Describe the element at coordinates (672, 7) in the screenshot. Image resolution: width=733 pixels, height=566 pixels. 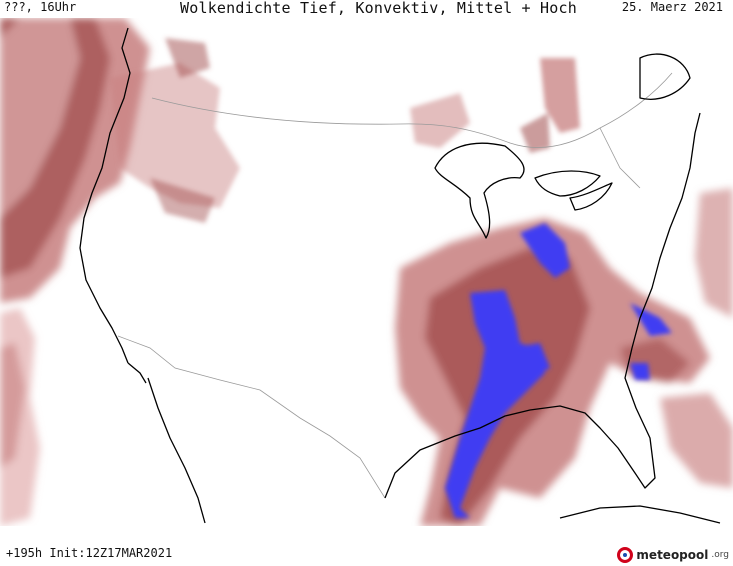
I see `forecast-date: 25. Maerz 2021` at that location.